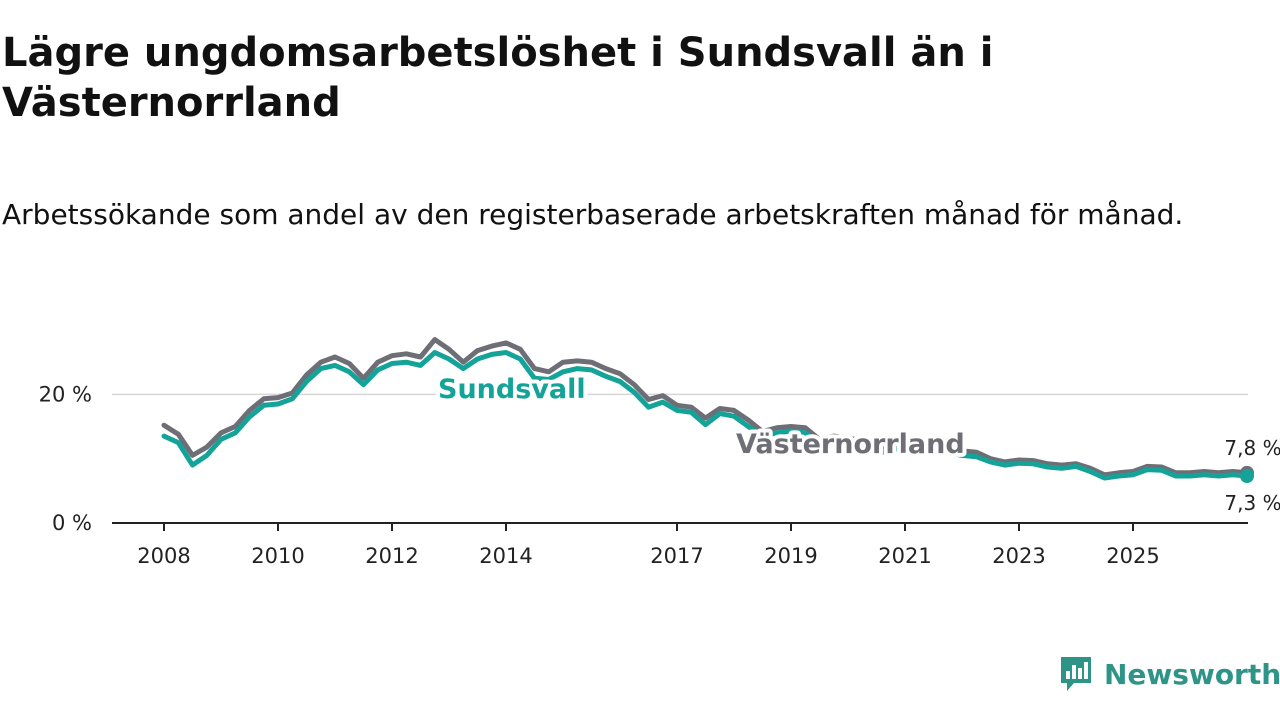  I want to click on x-tick-label: 2014, so click(505, 556).